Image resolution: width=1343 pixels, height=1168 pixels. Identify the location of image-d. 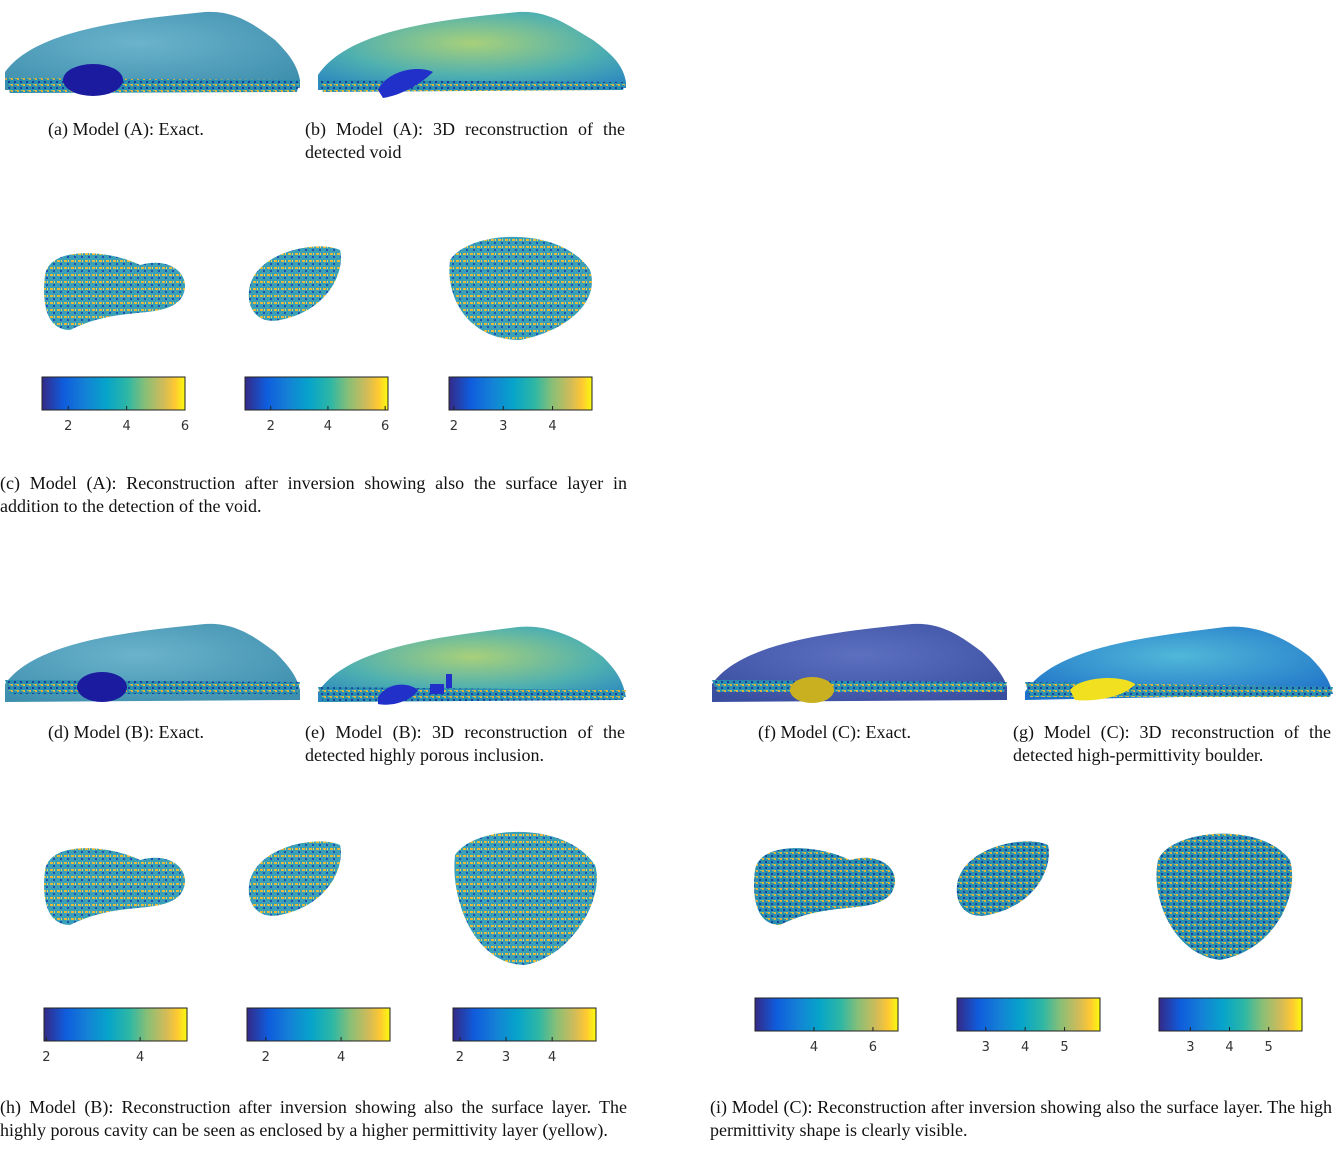
(152, 662).